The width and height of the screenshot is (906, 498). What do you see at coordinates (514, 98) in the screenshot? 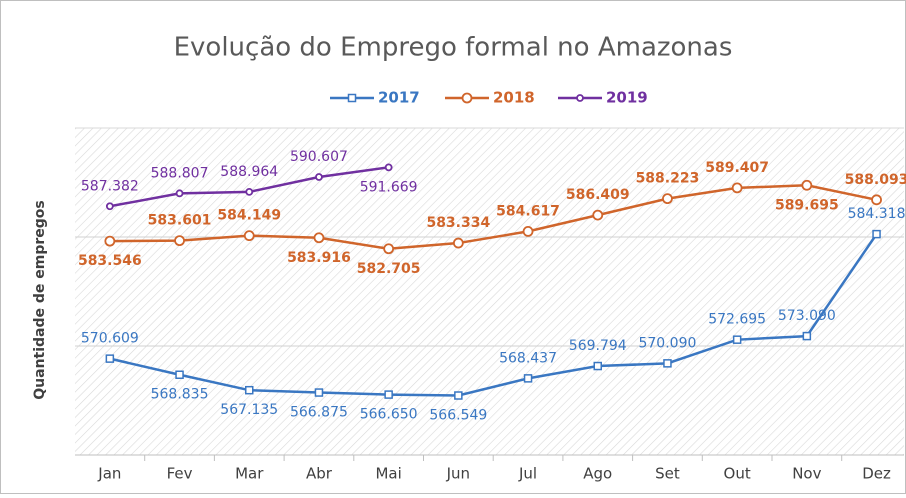
I see `legend-label: 2018` at bounding box center [514, 98].